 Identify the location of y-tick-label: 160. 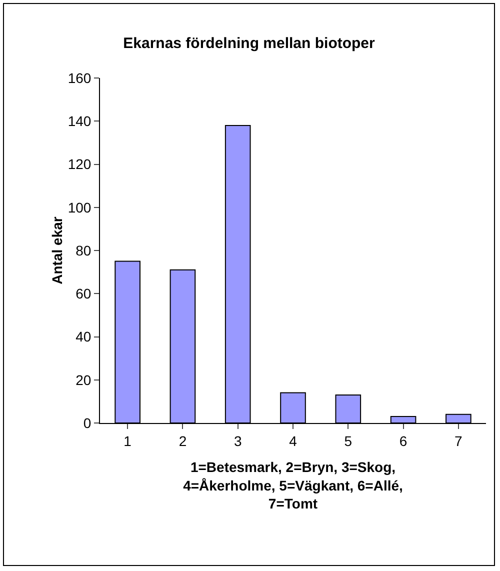
(80, 78).